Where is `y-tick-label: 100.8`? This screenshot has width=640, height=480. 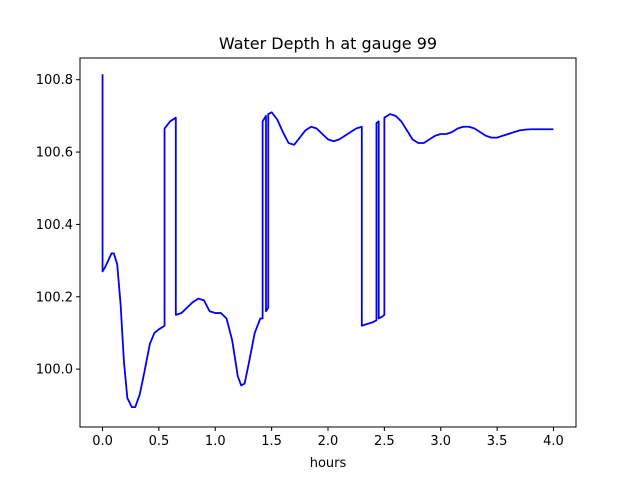 y-tick-label: 100.8 is located at coordinates (54, 80).